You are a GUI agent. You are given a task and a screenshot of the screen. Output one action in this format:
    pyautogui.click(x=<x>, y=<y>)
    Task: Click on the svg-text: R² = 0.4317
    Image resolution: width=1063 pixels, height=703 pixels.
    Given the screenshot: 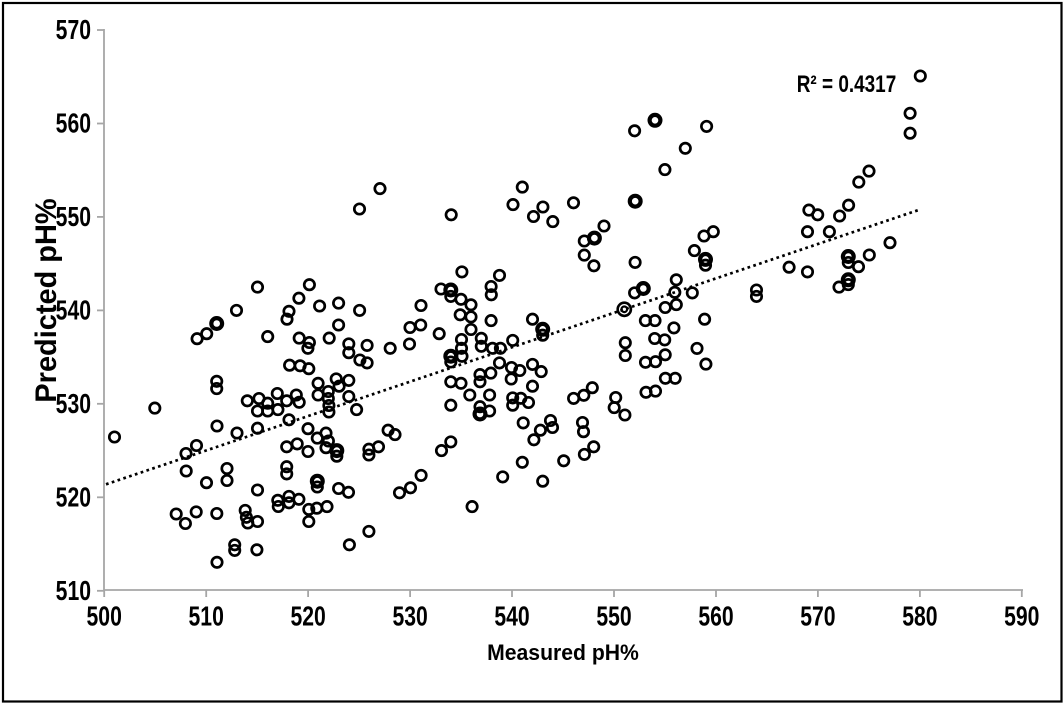 What is the action you would take?
    pyautogui.click(x=847, y=84)
    